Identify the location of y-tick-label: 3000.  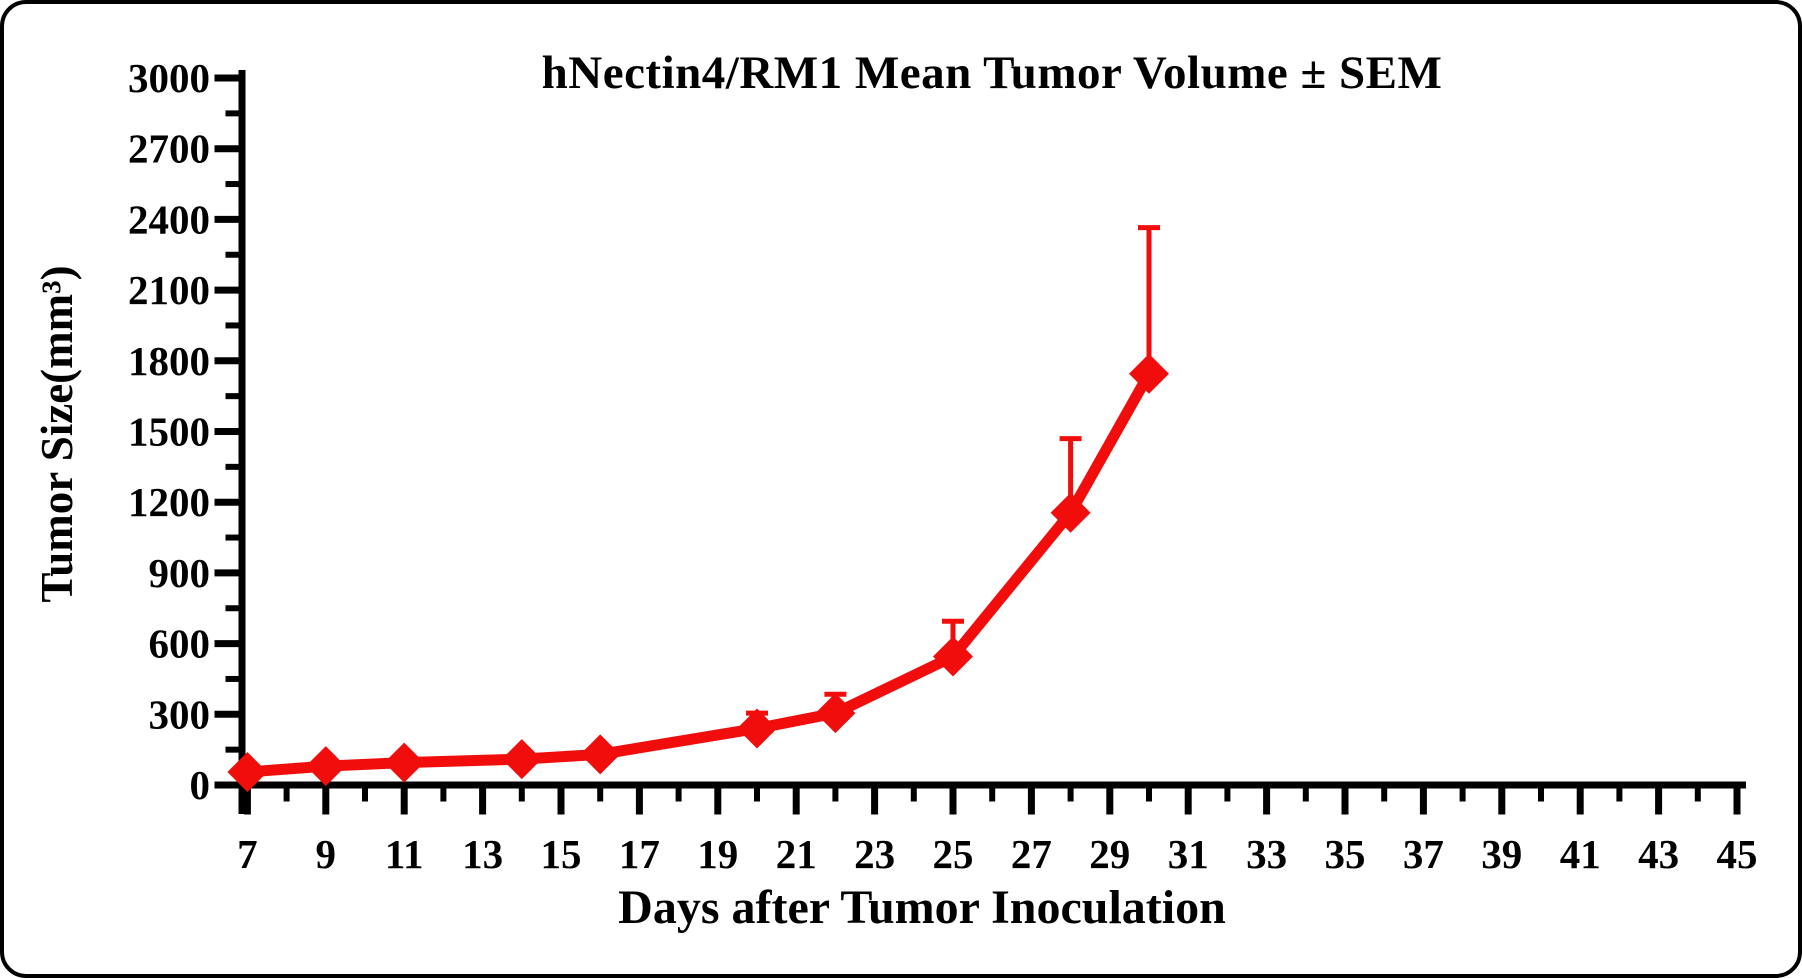
(169, 78).